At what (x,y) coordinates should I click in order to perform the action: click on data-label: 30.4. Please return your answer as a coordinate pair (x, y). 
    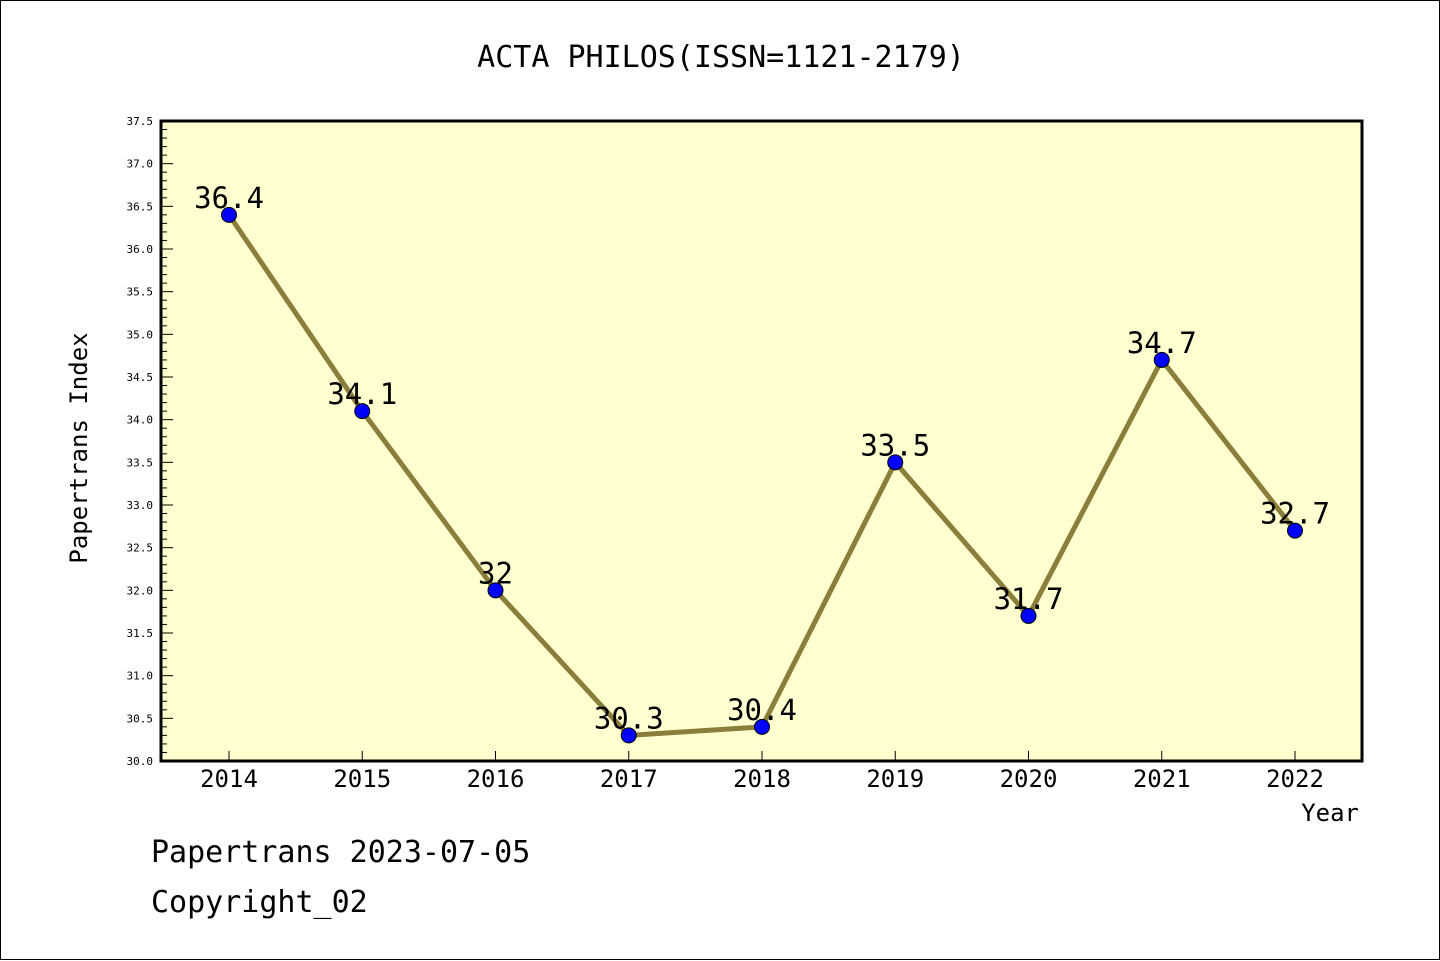
    Looking at the image, I should click on (762, 710).